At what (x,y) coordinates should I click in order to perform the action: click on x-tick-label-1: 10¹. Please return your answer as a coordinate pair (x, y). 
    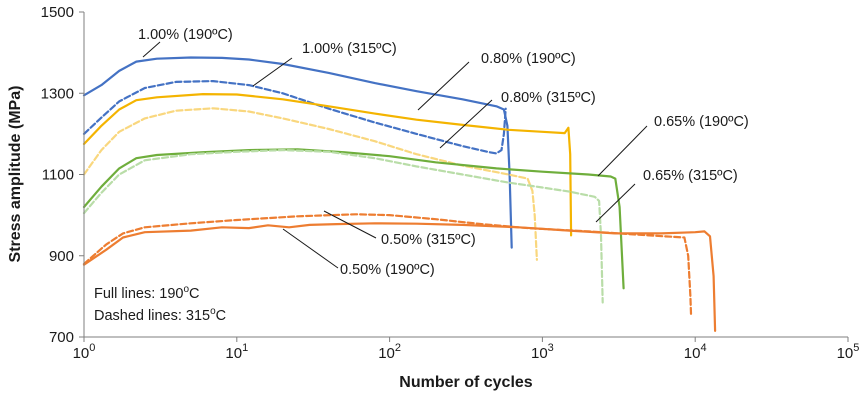
    Looking at the image, I should click on (236, 352).